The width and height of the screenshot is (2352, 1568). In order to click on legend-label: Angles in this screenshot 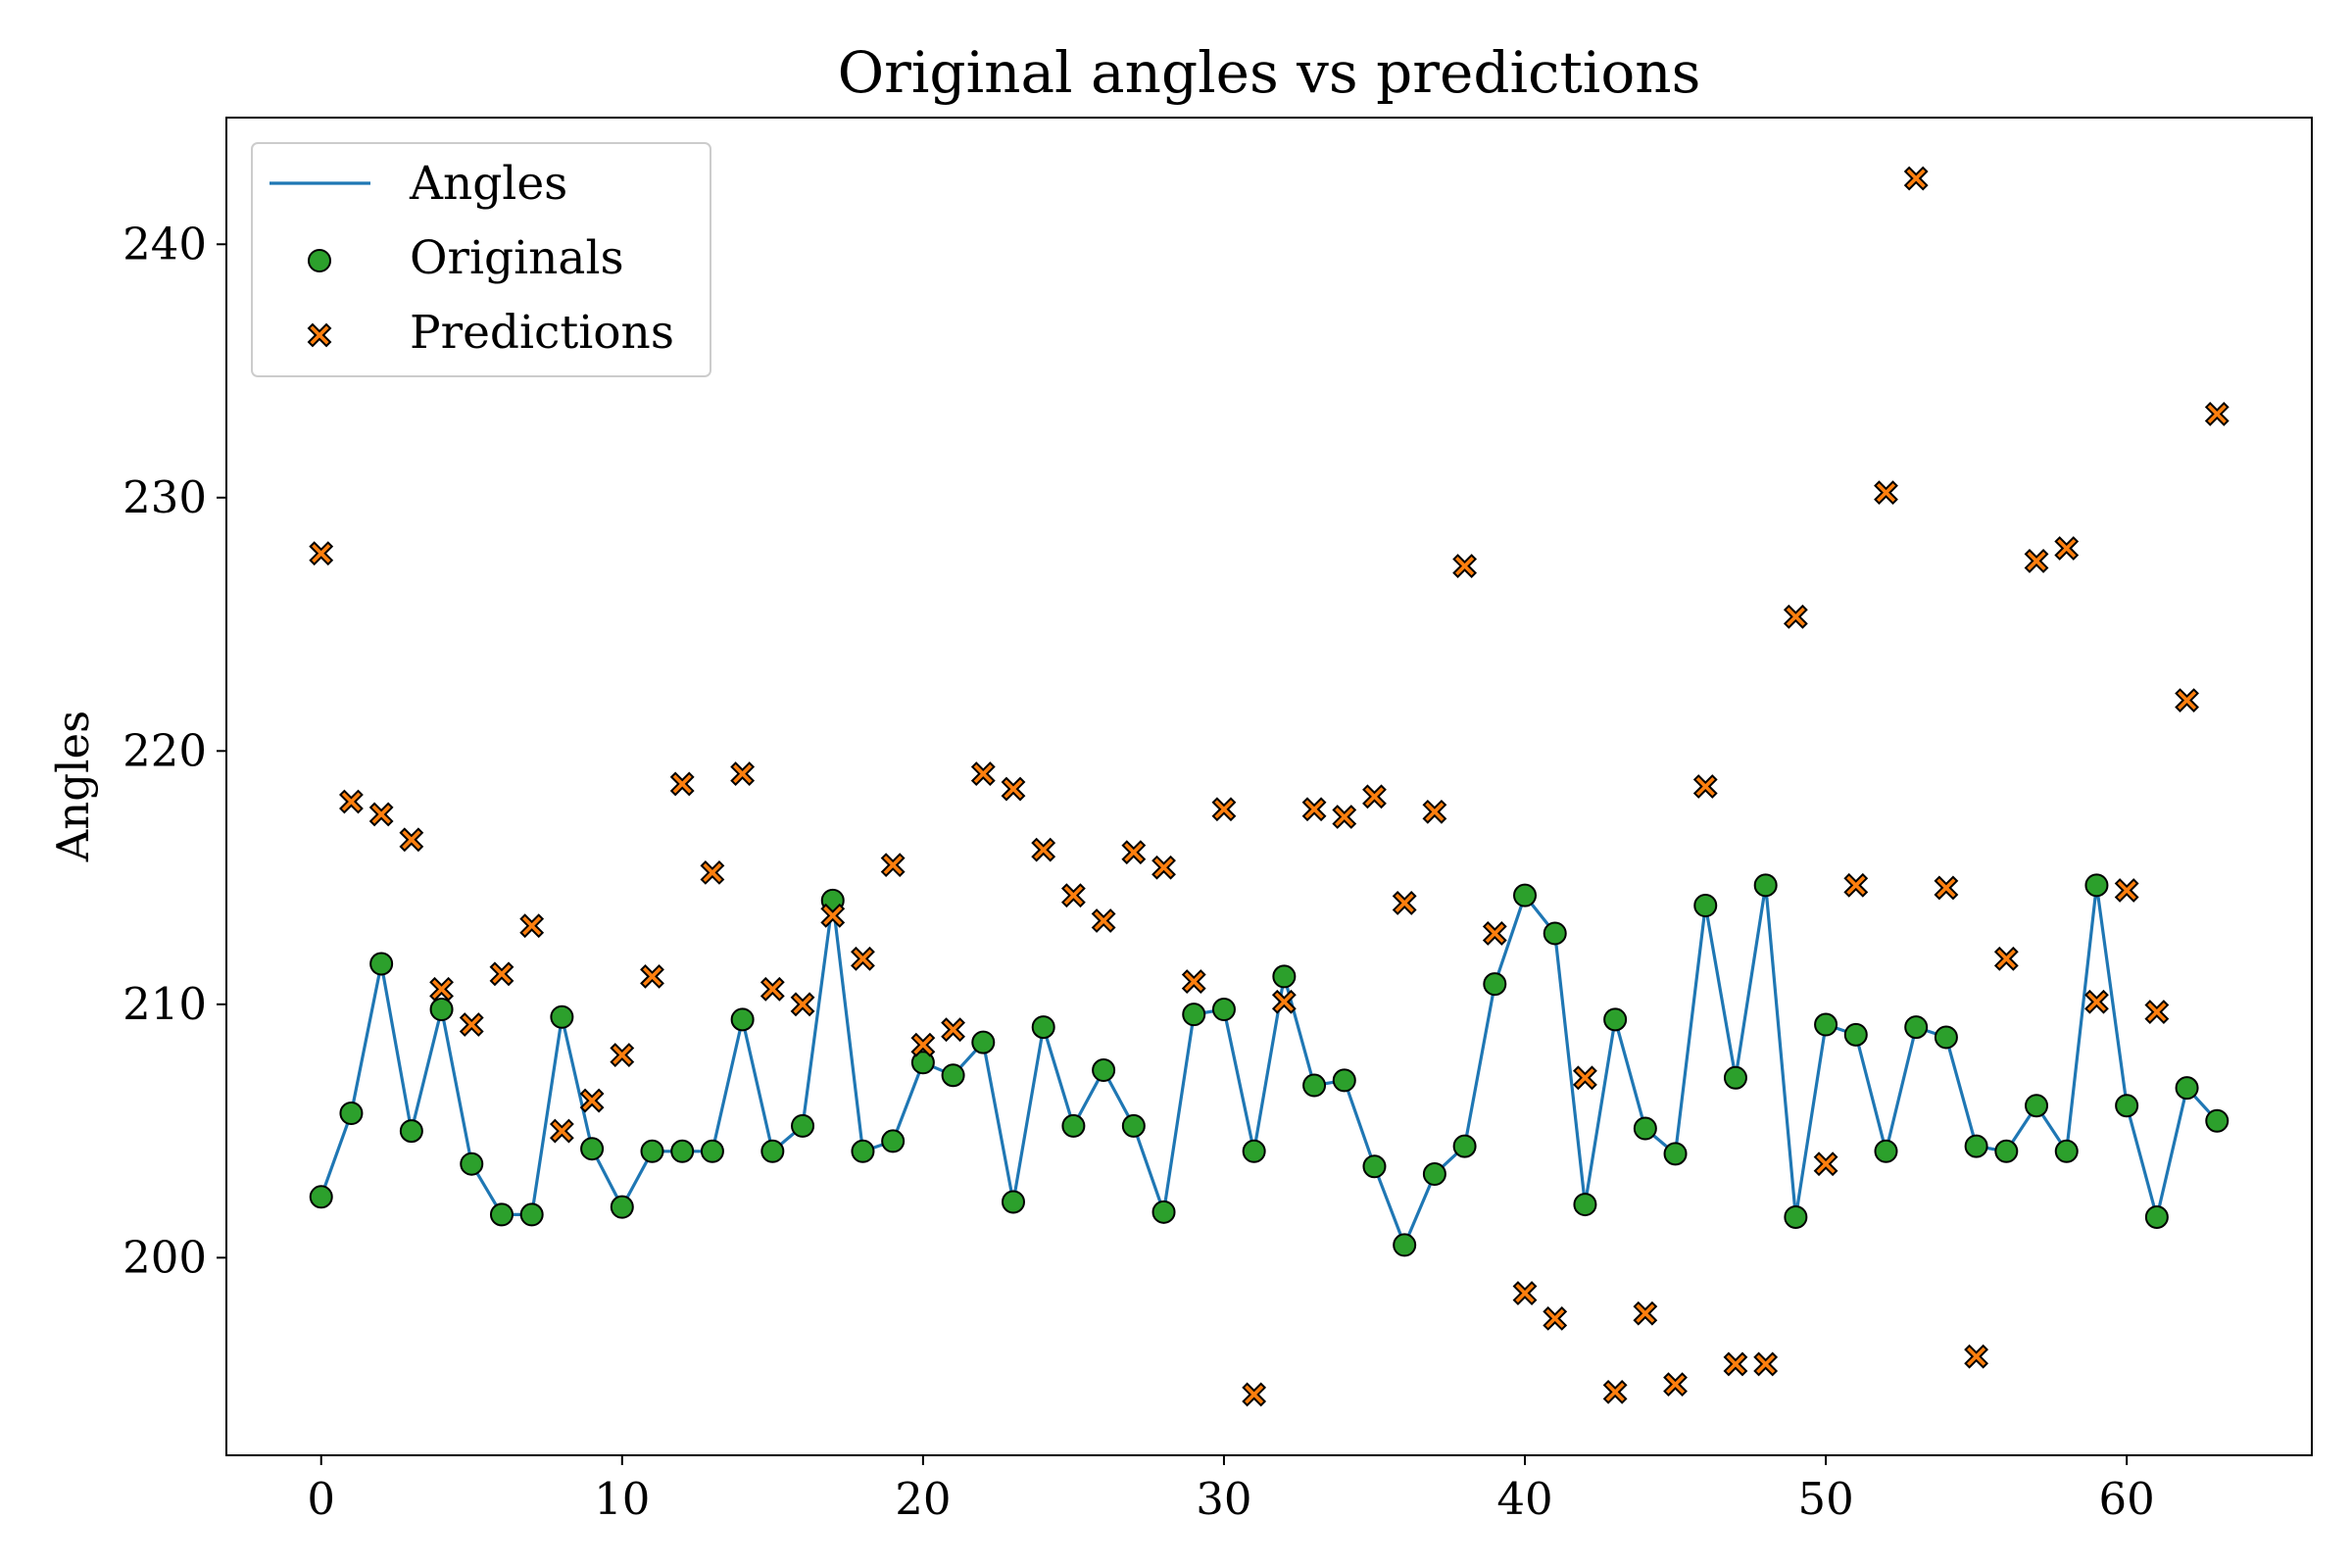, I will do `click(488, 184)`.